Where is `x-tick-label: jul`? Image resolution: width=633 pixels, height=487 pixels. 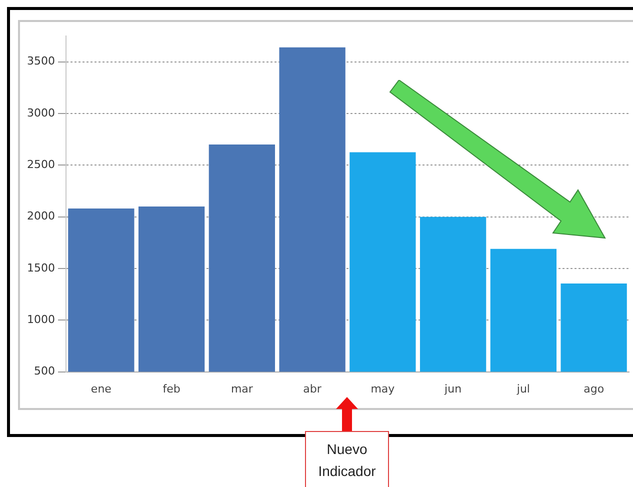 x-tick-label: jul is located at coordinates (523, 389).